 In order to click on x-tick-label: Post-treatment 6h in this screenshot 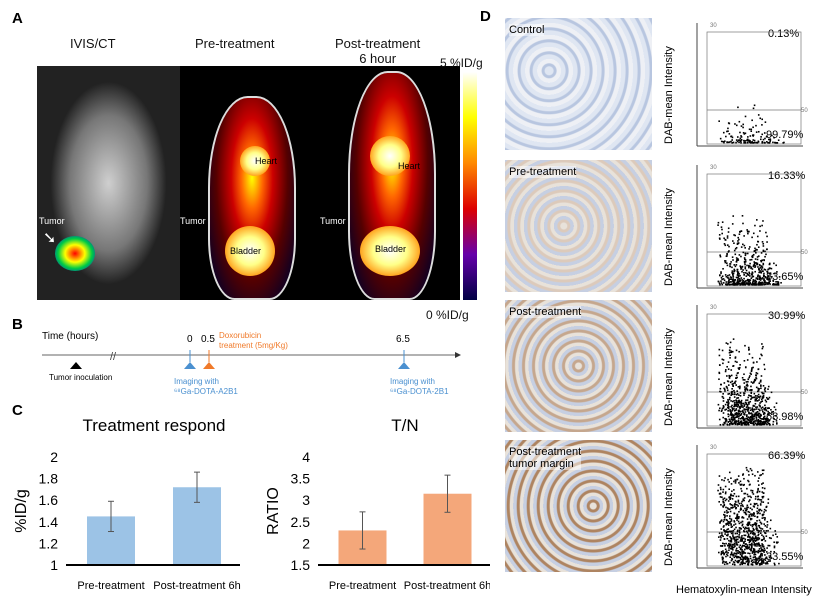, I will do `click(196, 586)`.